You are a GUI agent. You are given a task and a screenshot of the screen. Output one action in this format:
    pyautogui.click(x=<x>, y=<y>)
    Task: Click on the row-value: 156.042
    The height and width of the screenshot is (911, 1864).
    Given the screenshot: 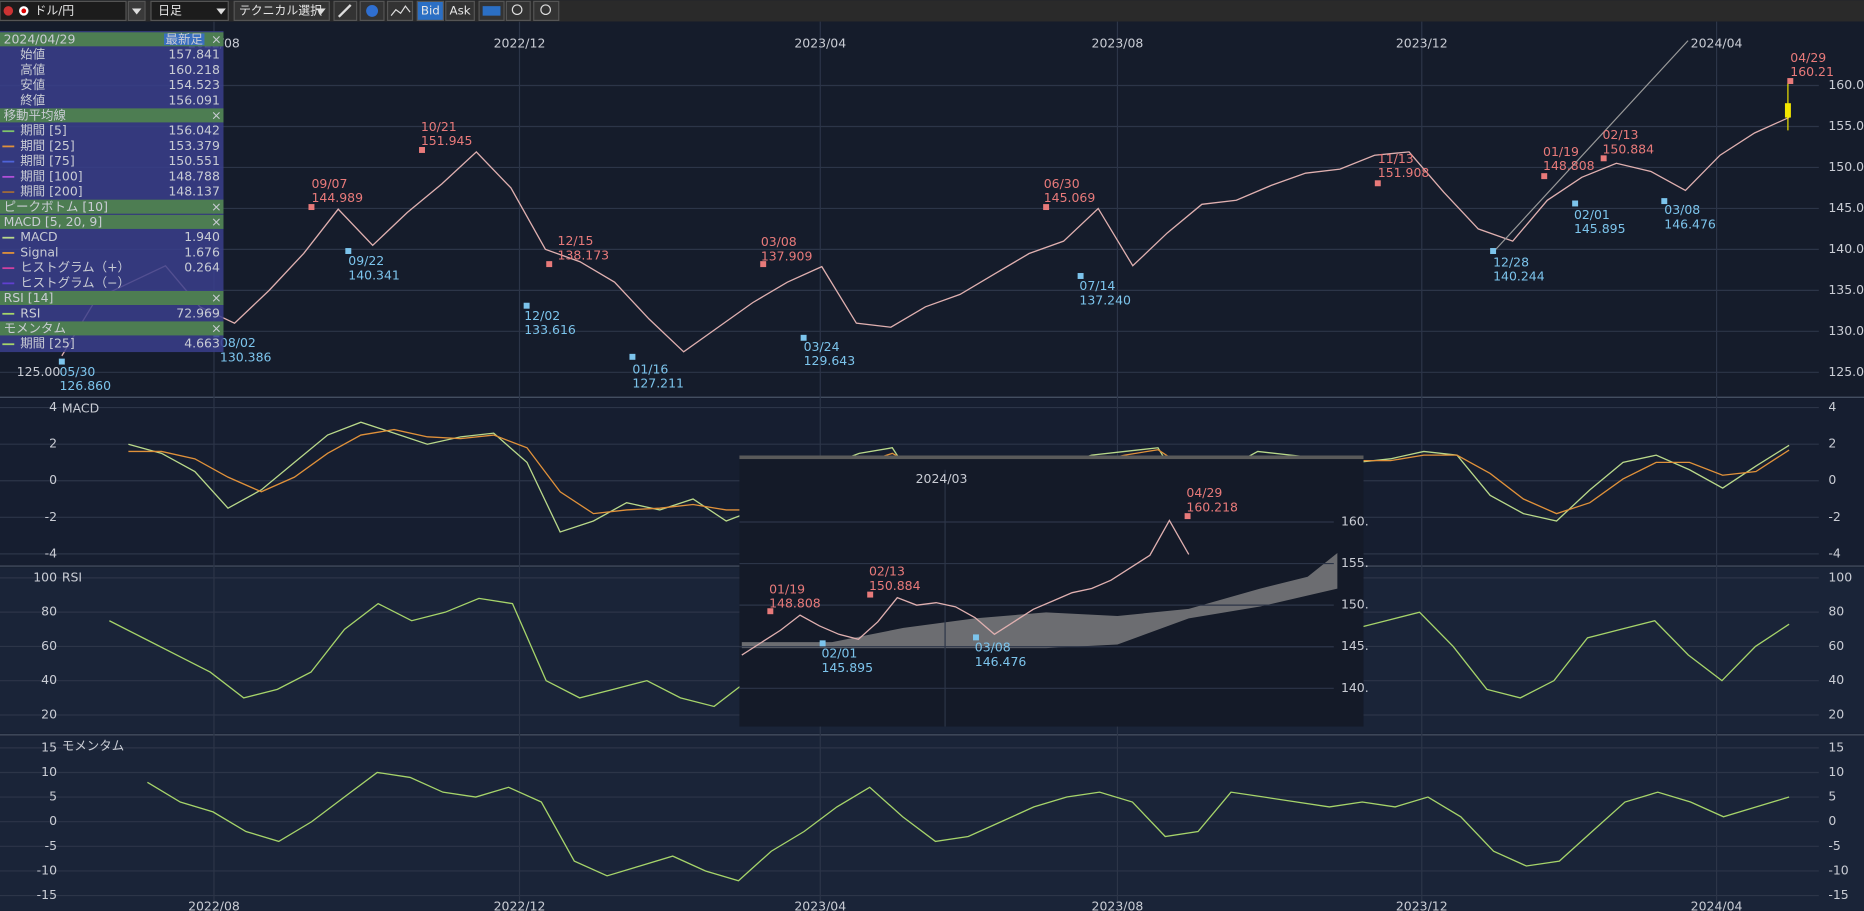 What is the action you would take?
    pyautogui.click(x=194, y=130)
    